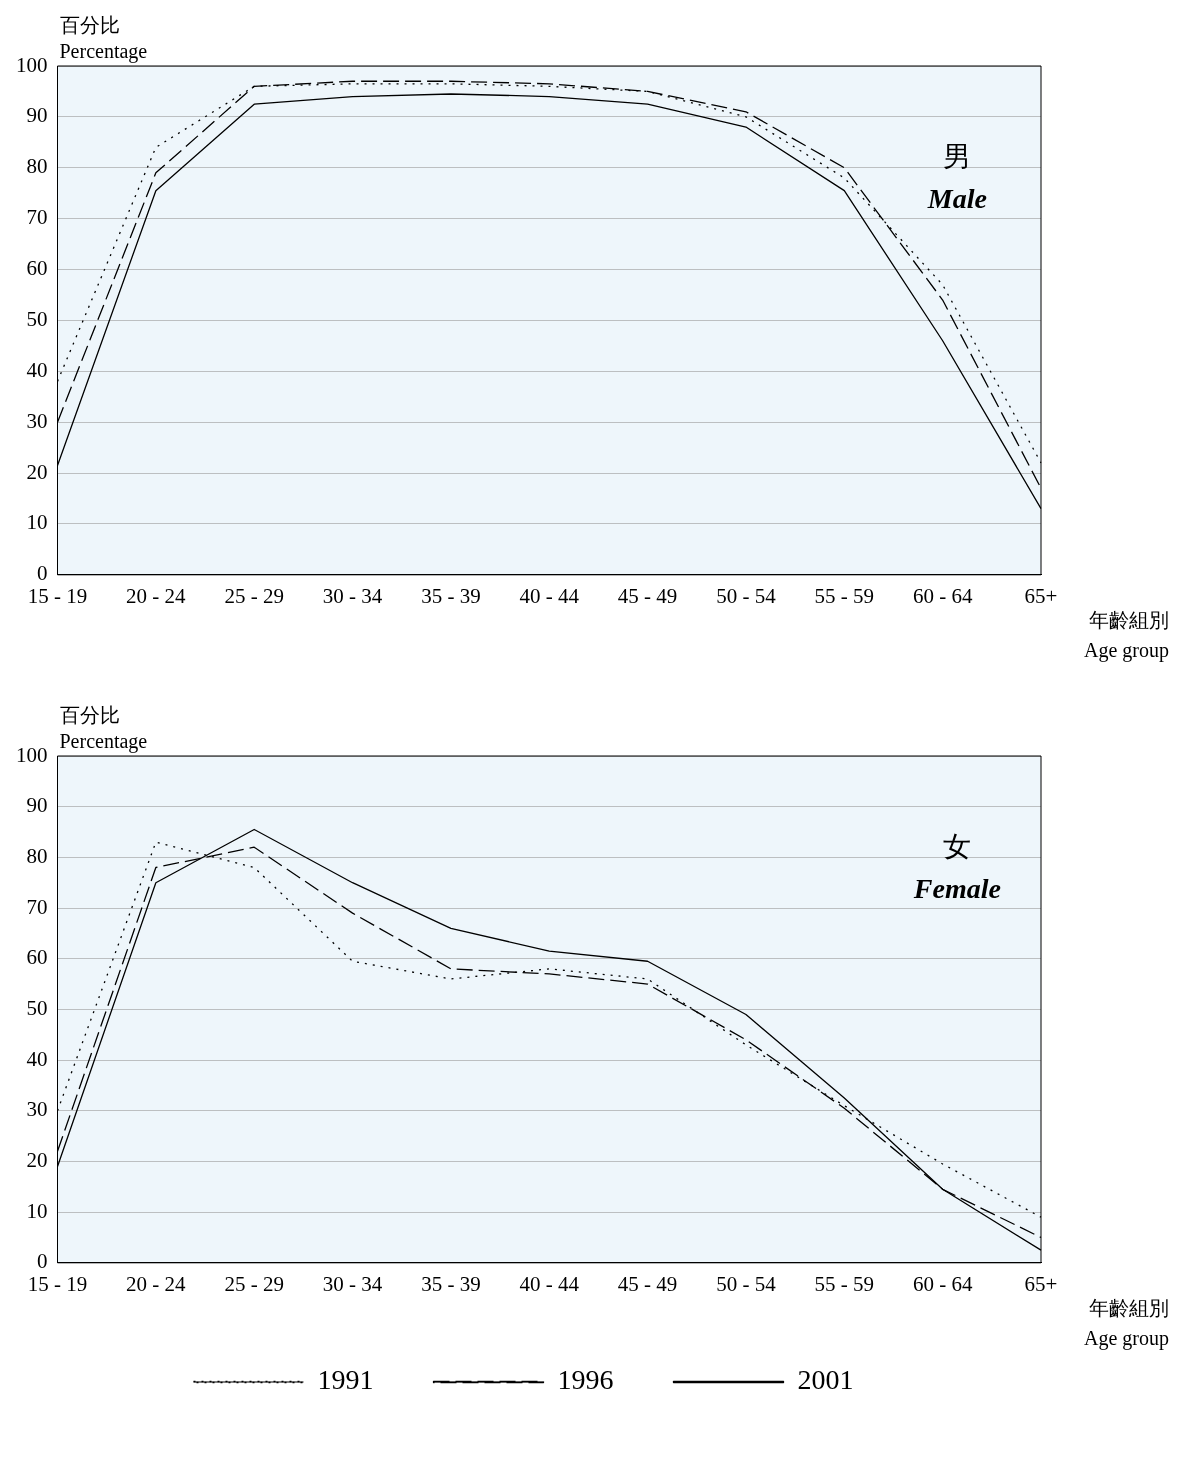 The width and height of the screenshot is (1181, 1463). Describe the element at coordinates (345, 1380) in the screenshot. I see `legend-label: 1991` at that location.